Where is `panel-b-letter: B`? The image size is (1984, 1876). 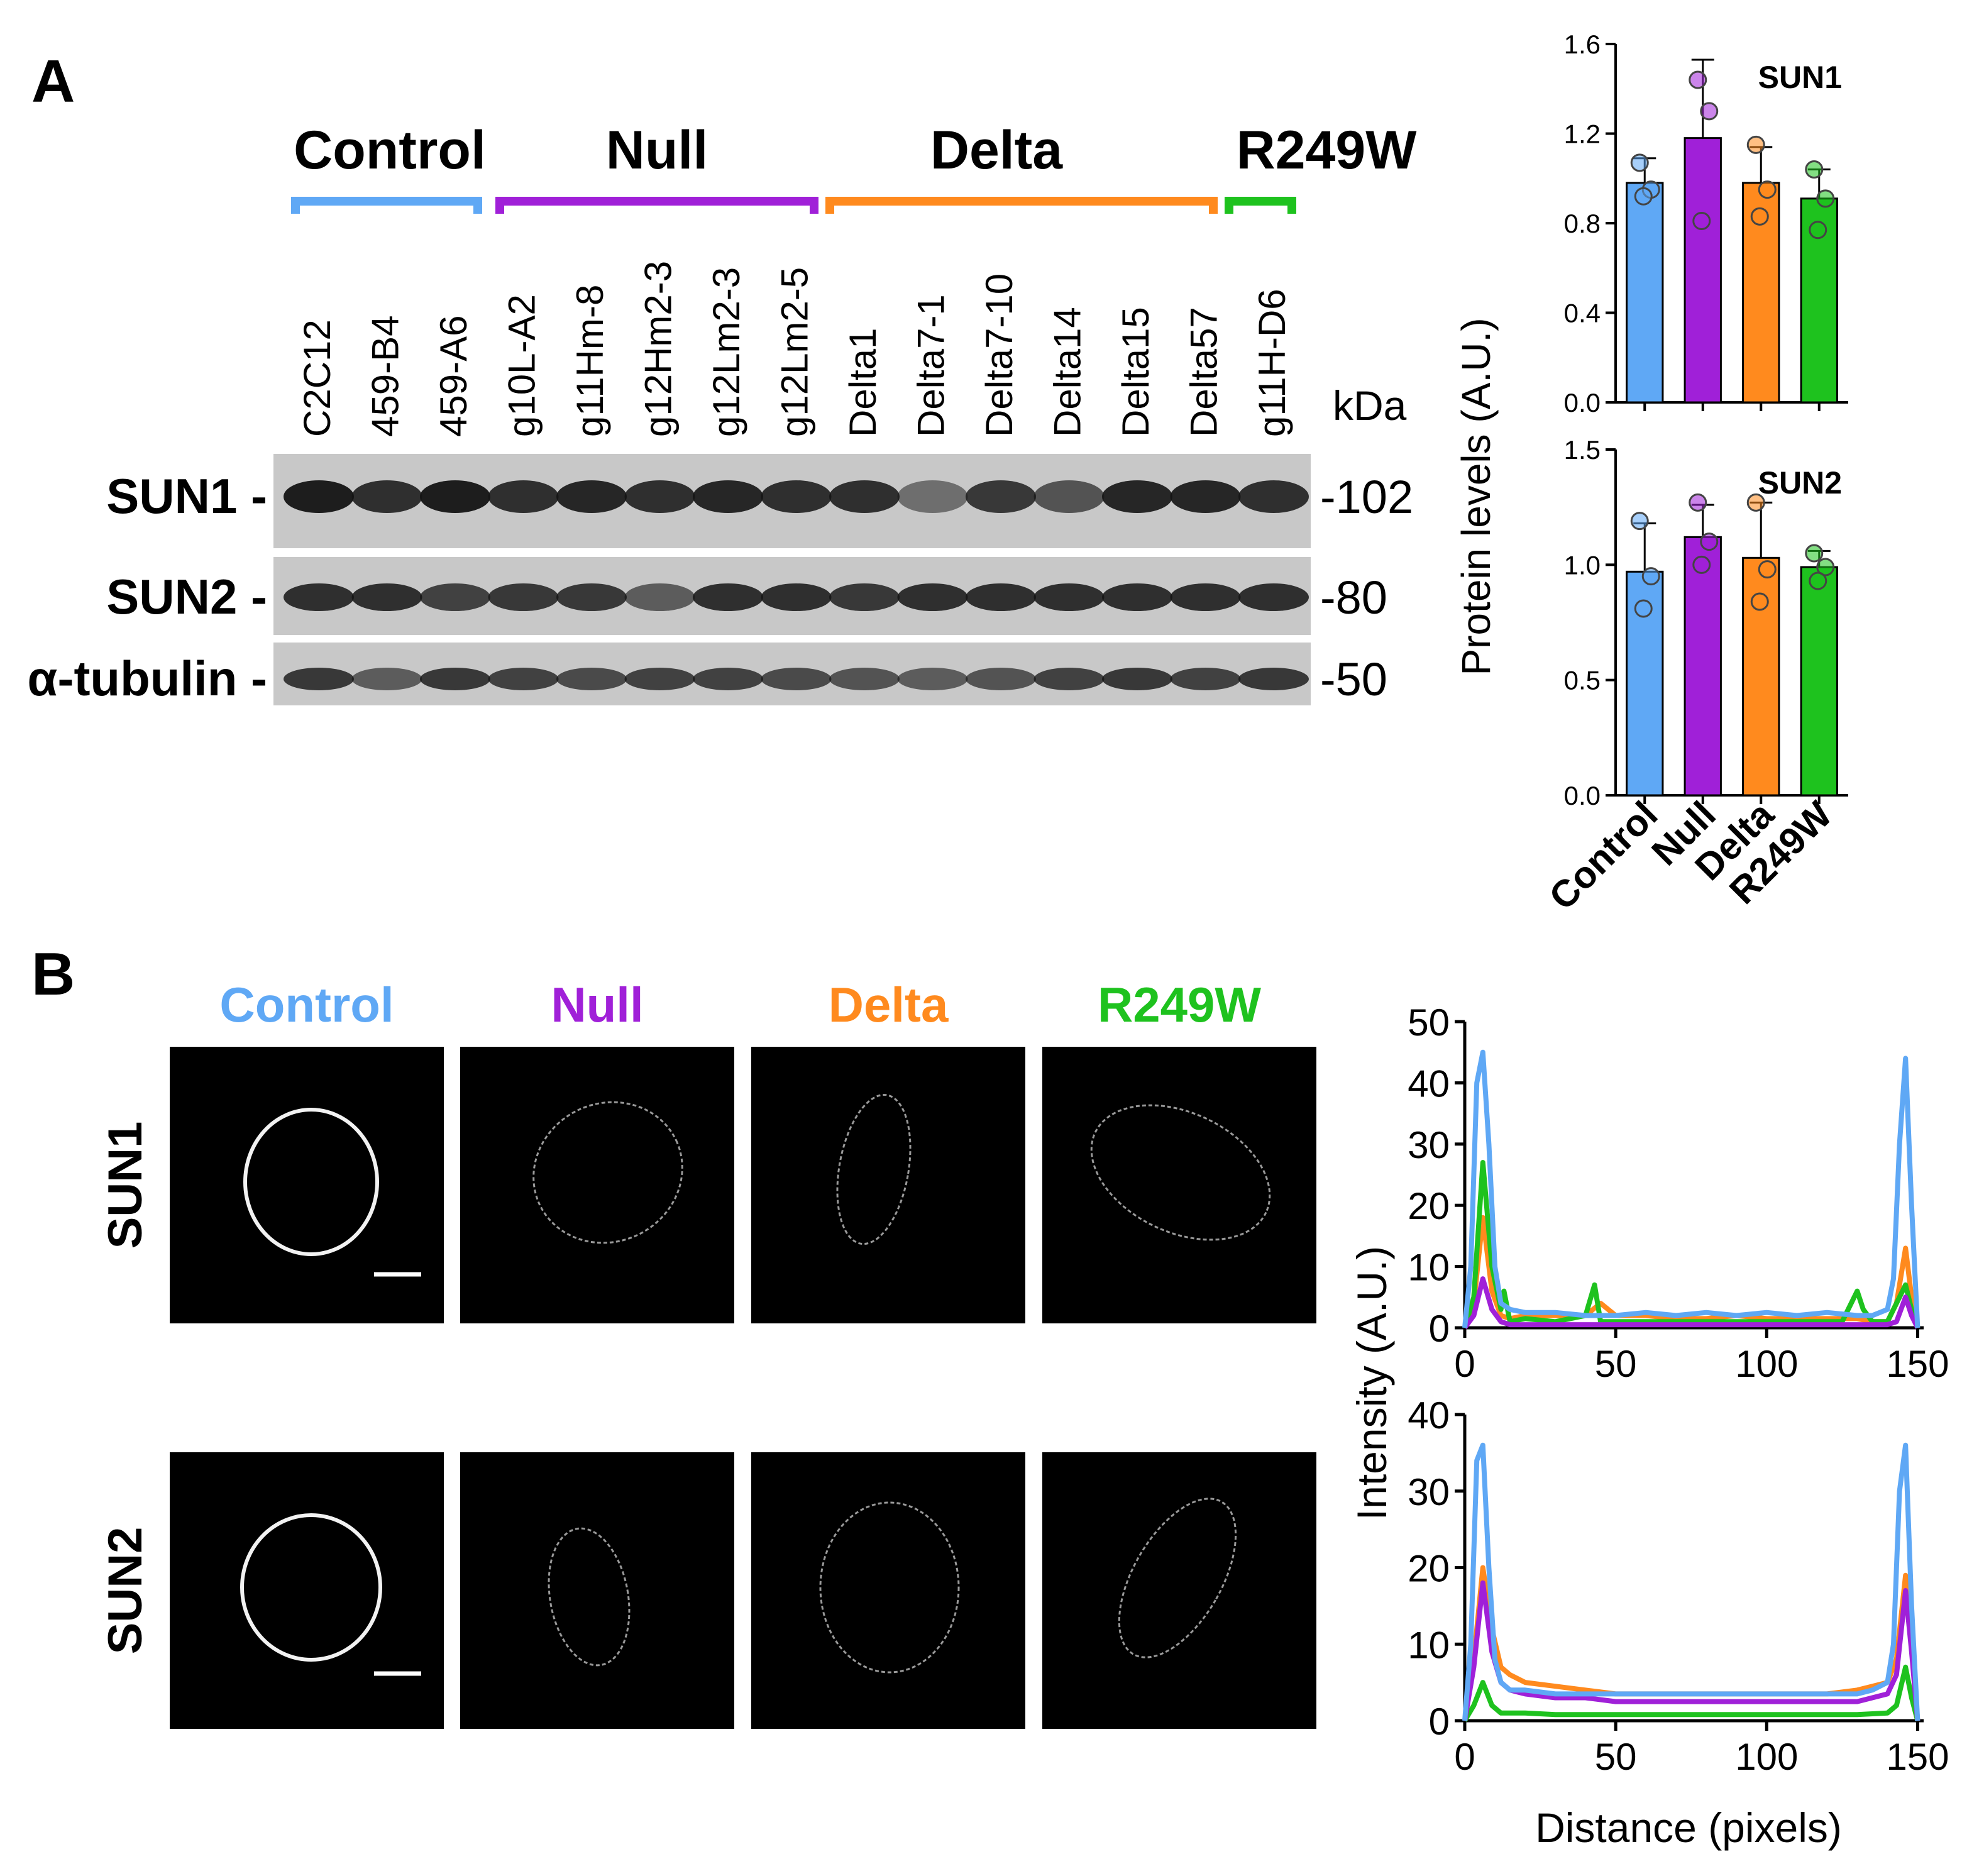 panel-b-letter: B is located at coordinates (53, 974).